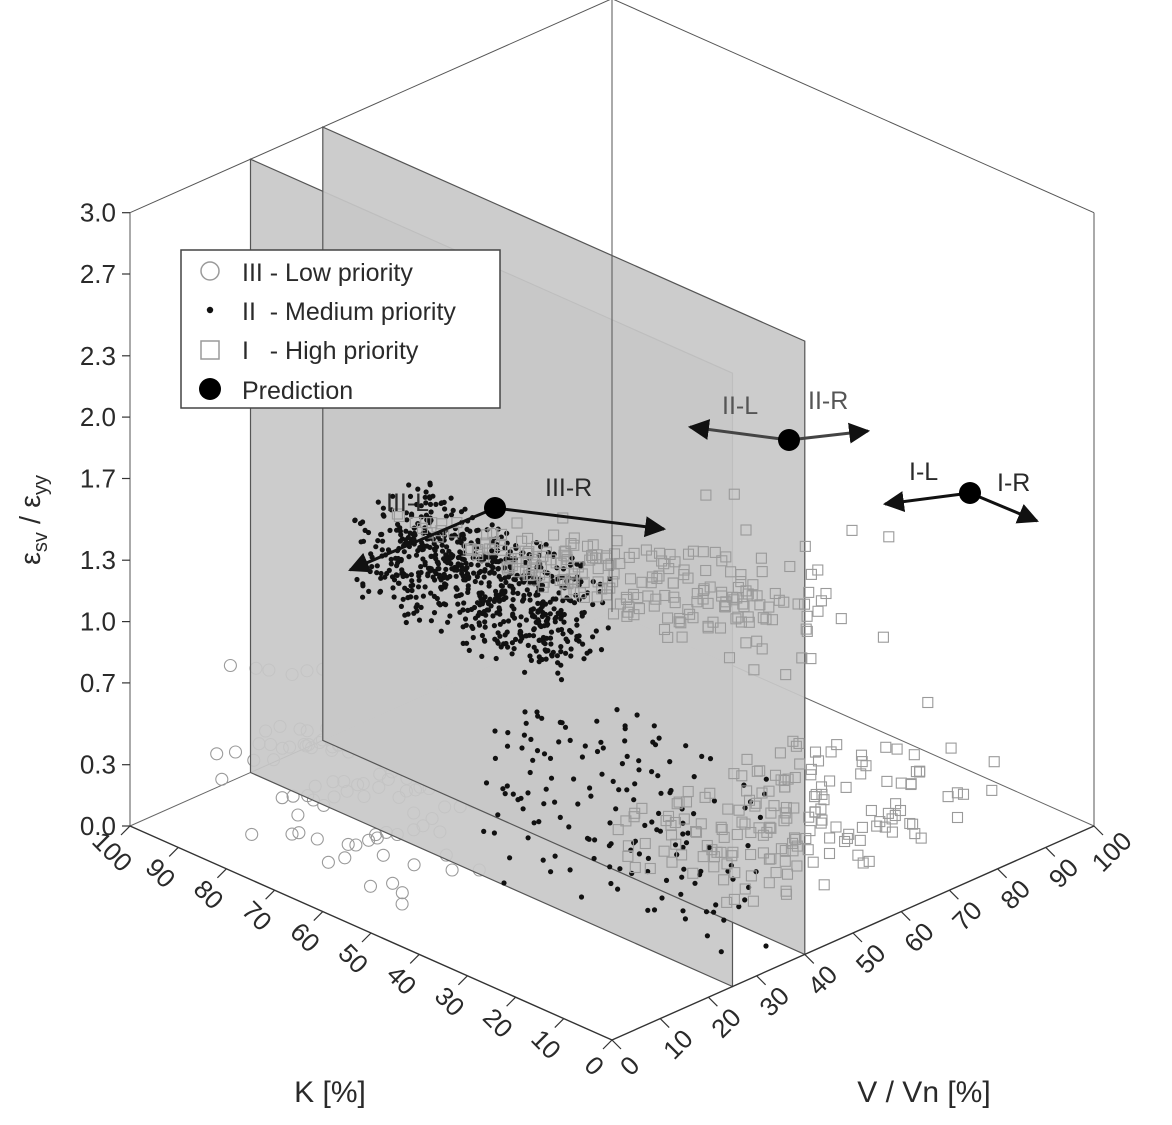  I want to click on k-tick-label: 60, so click(305, 937).